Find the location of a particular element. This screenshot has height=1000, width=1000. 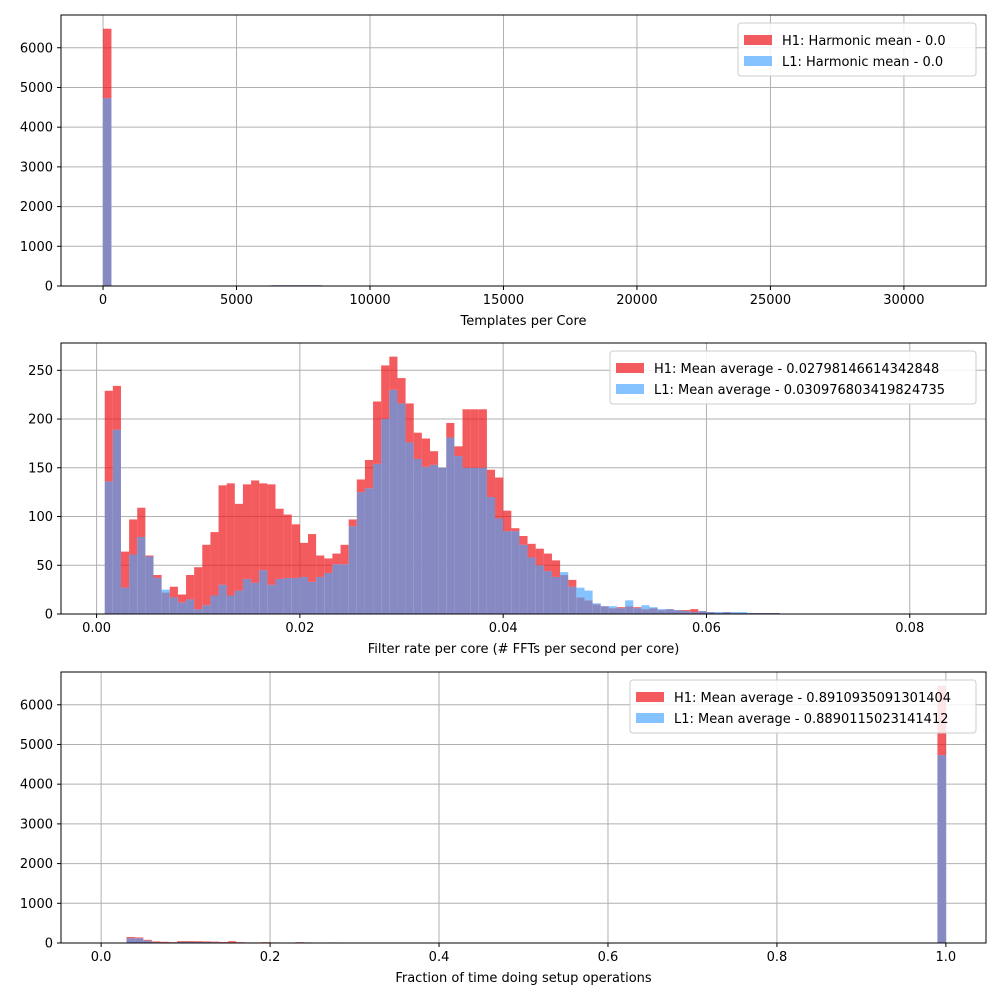

x-tick-label: 25000 is located at coordinates (770, 300).